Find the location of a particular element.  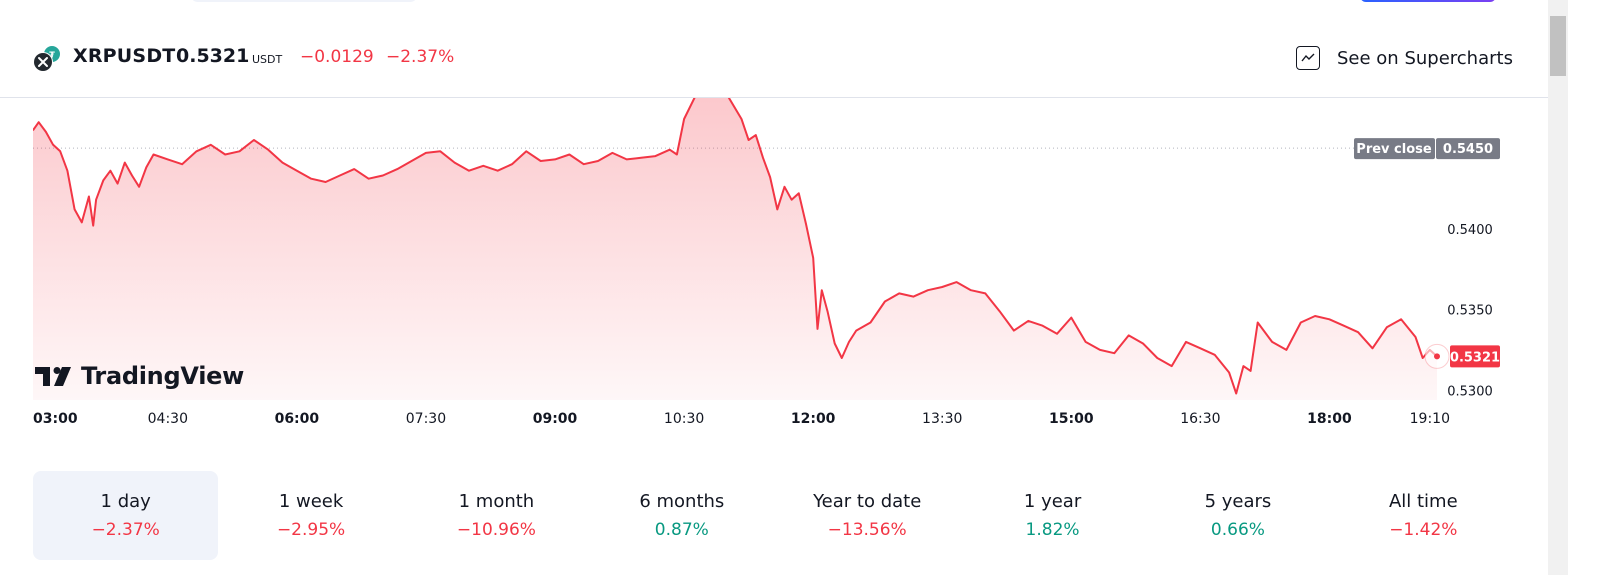

range-tab-3: 6 months 0.87% is located at coordinates (681, 515).